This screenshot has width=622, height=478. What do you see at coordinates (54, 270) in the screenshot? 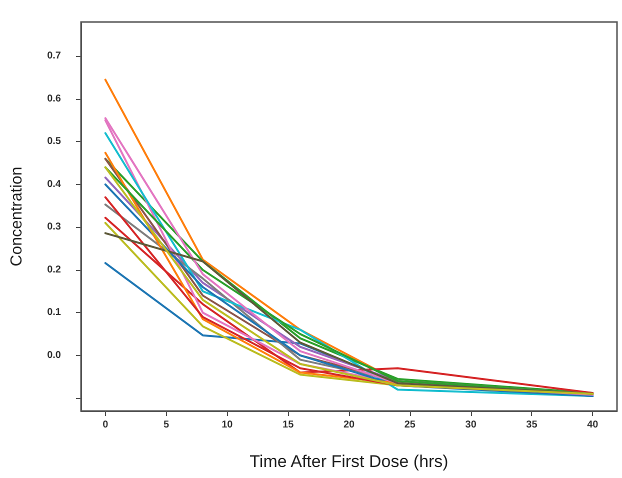
I see `y-tick-label: 0.2` at bounding box center [54, 270].